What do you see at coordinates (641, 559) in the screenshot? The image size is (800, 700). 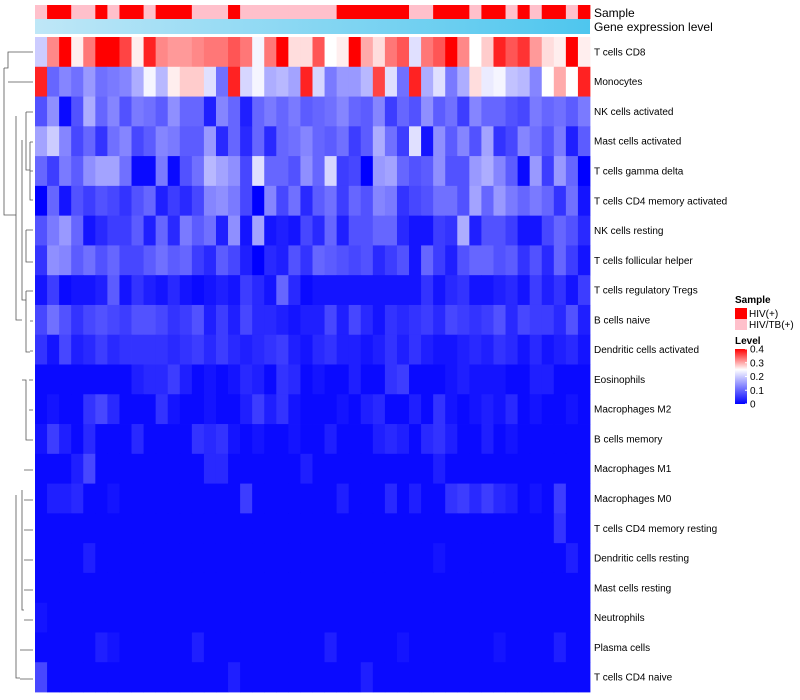 I see `row-label: Dendritic cells resting` at bounding box center [641, 559].